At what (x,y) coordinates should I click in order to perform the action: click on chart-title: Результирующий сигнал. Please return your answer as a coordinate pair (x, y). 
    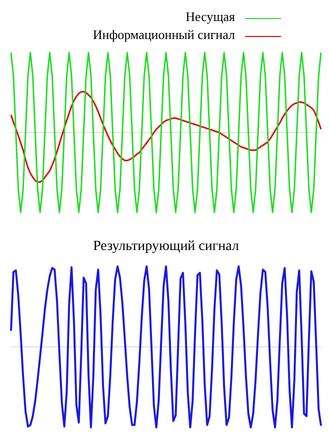
    Looking at the image, I should click on (166, 246).